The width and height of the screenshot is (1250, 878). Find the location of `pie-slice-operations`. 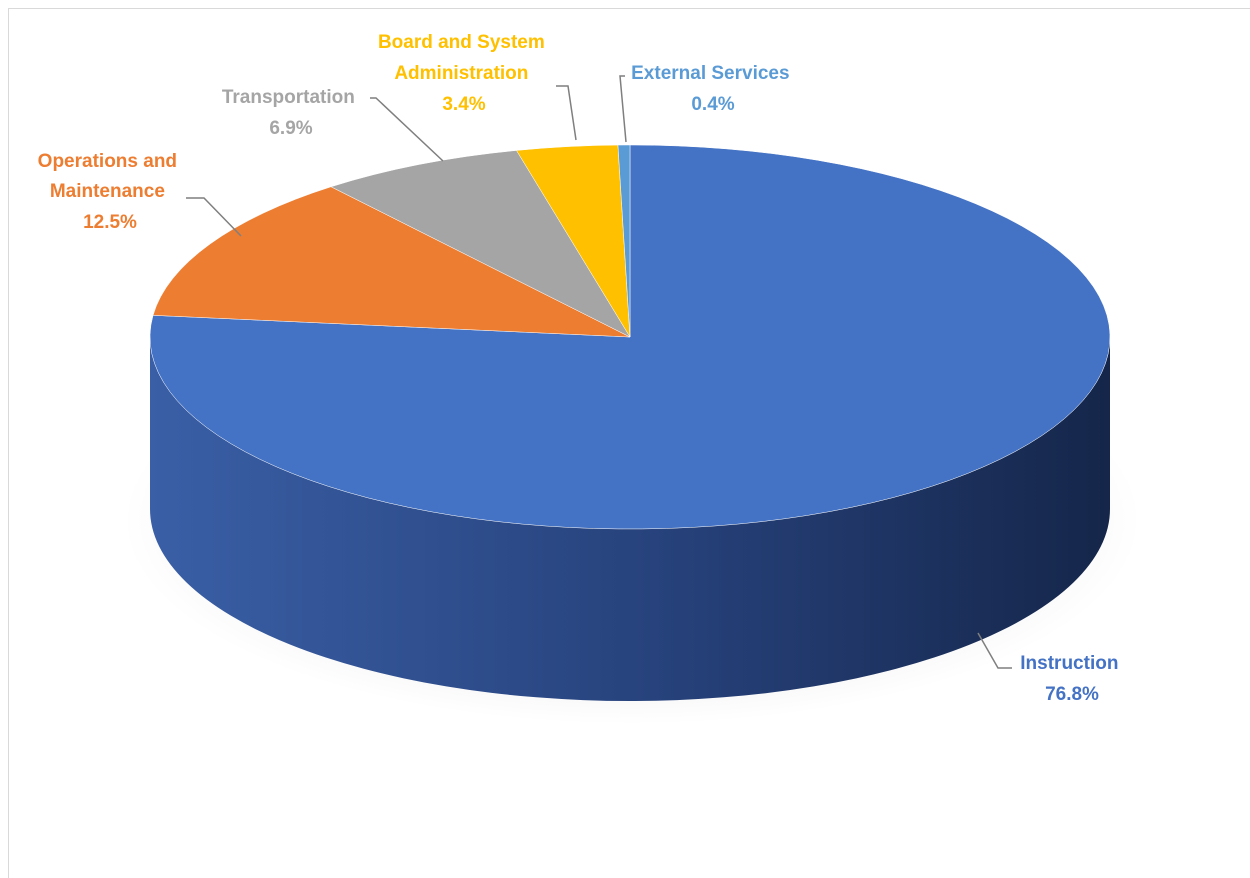

pie-slice-operations is located at coordinates (391, 262).